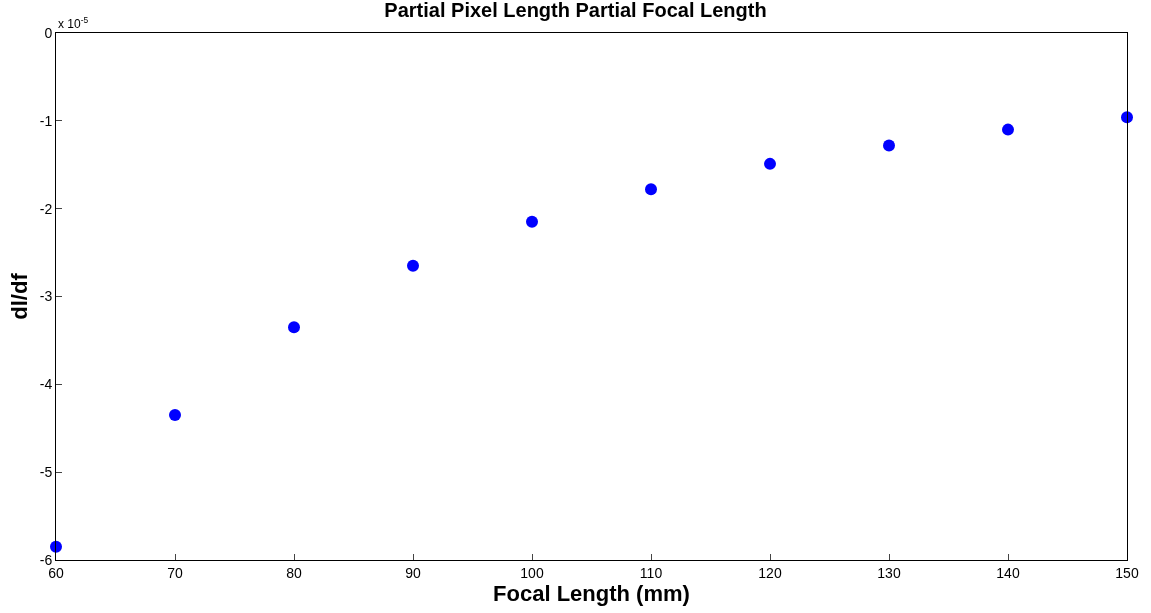 The height and width of the screenshot is (613, 1151). I want to click on x-axis-title: Focal Length (mm), so click(591, 593).